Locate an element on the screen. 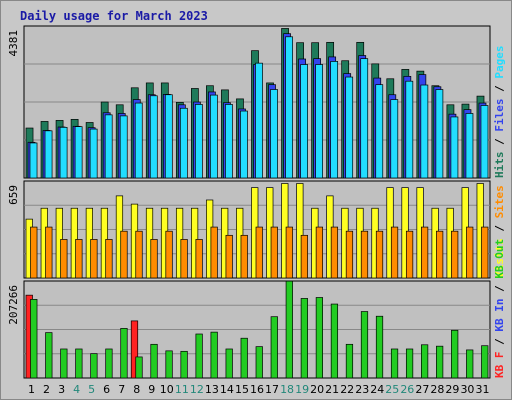 The width and height of the screenshot is (512, 400). y-max-label: 4381 is located at coordinates (13, 43).